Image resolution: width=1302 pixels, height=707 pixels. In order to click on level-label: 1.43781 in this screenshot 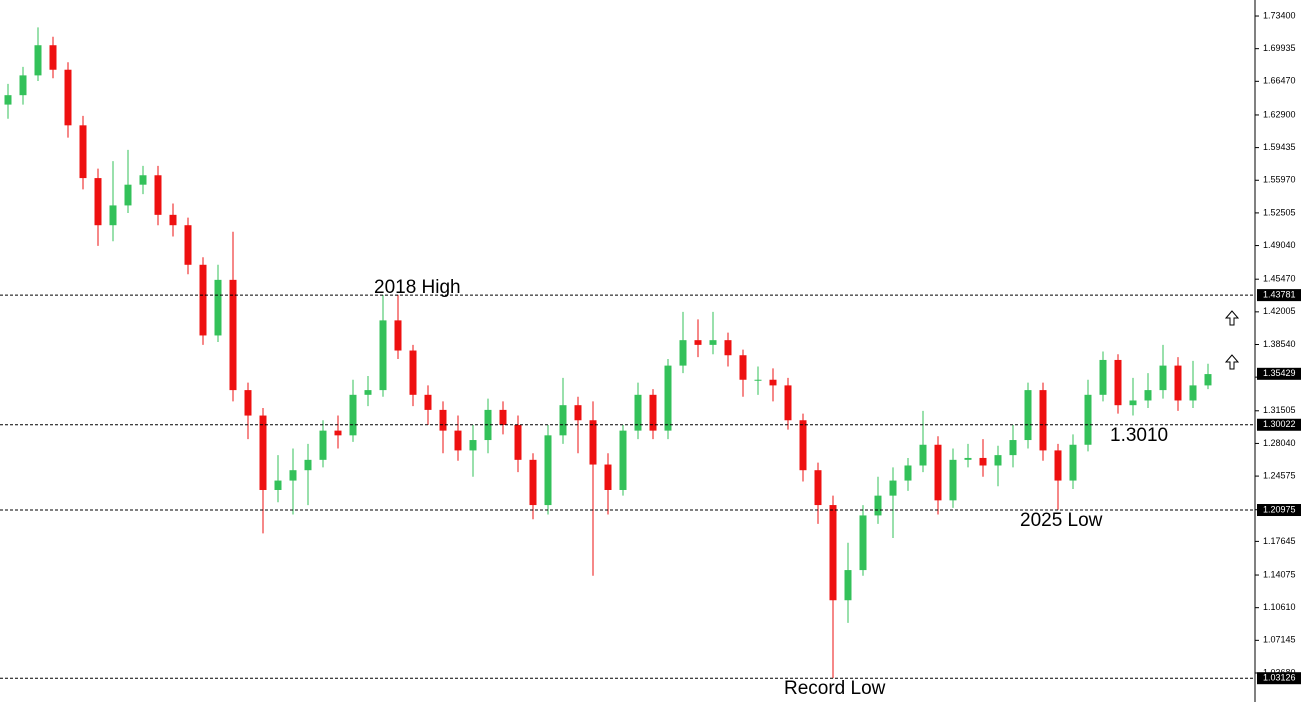, I will do `click(1279, 294)`.